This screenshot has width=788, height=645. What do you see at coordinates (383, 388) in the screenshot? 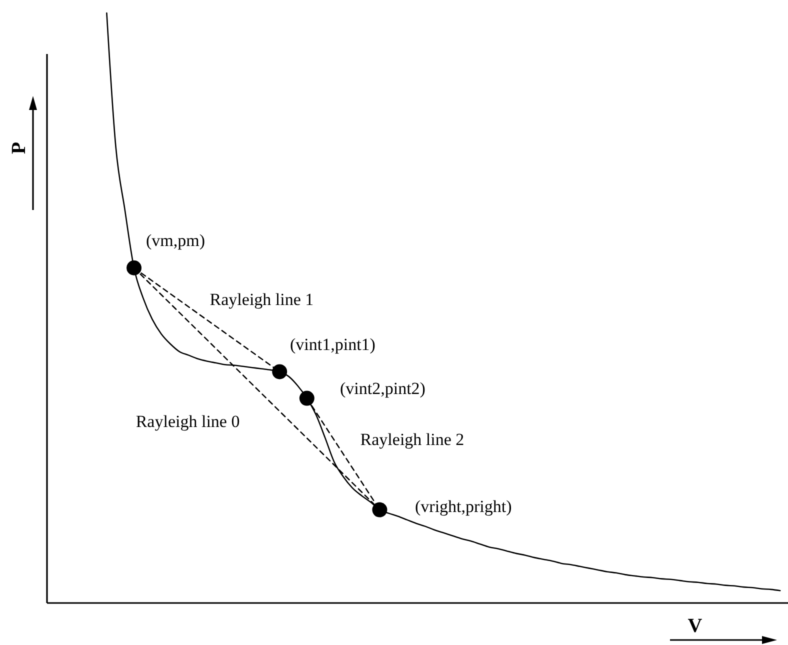
I see `annotation: (vint2,pint2)` at bounding box center [383, 388].